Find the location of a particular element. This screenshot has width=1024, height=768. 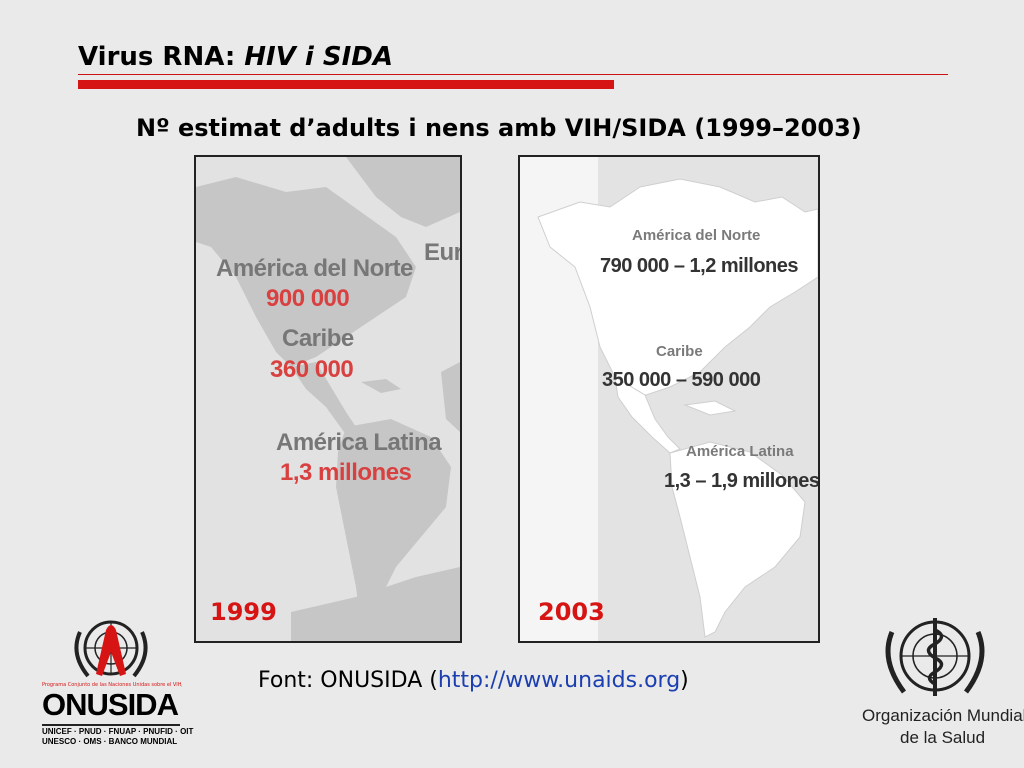

slide-title-italic: HIV i SIDA is located at coordinates (318, 57).